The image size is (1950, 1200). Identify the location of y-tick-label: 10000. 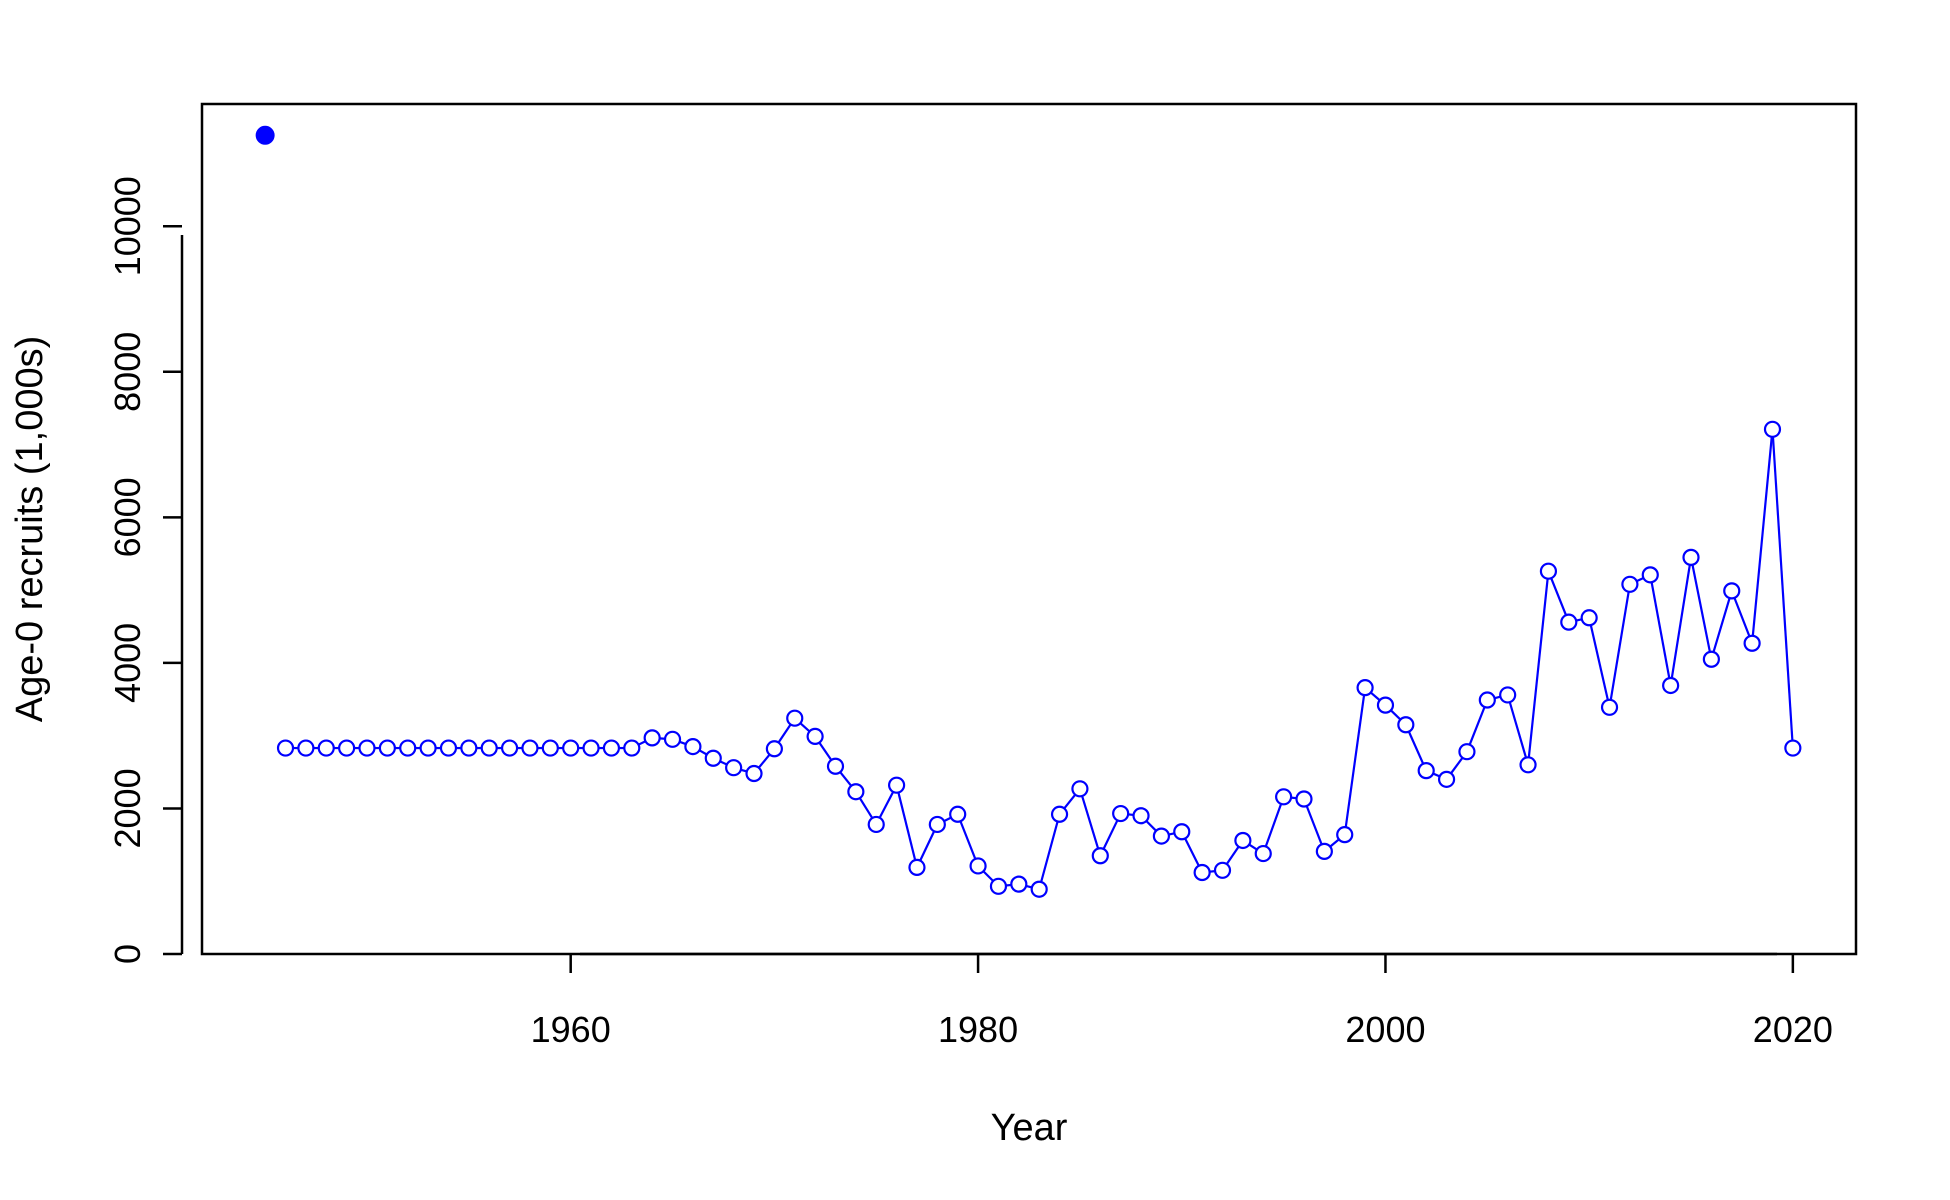
(127, 226).